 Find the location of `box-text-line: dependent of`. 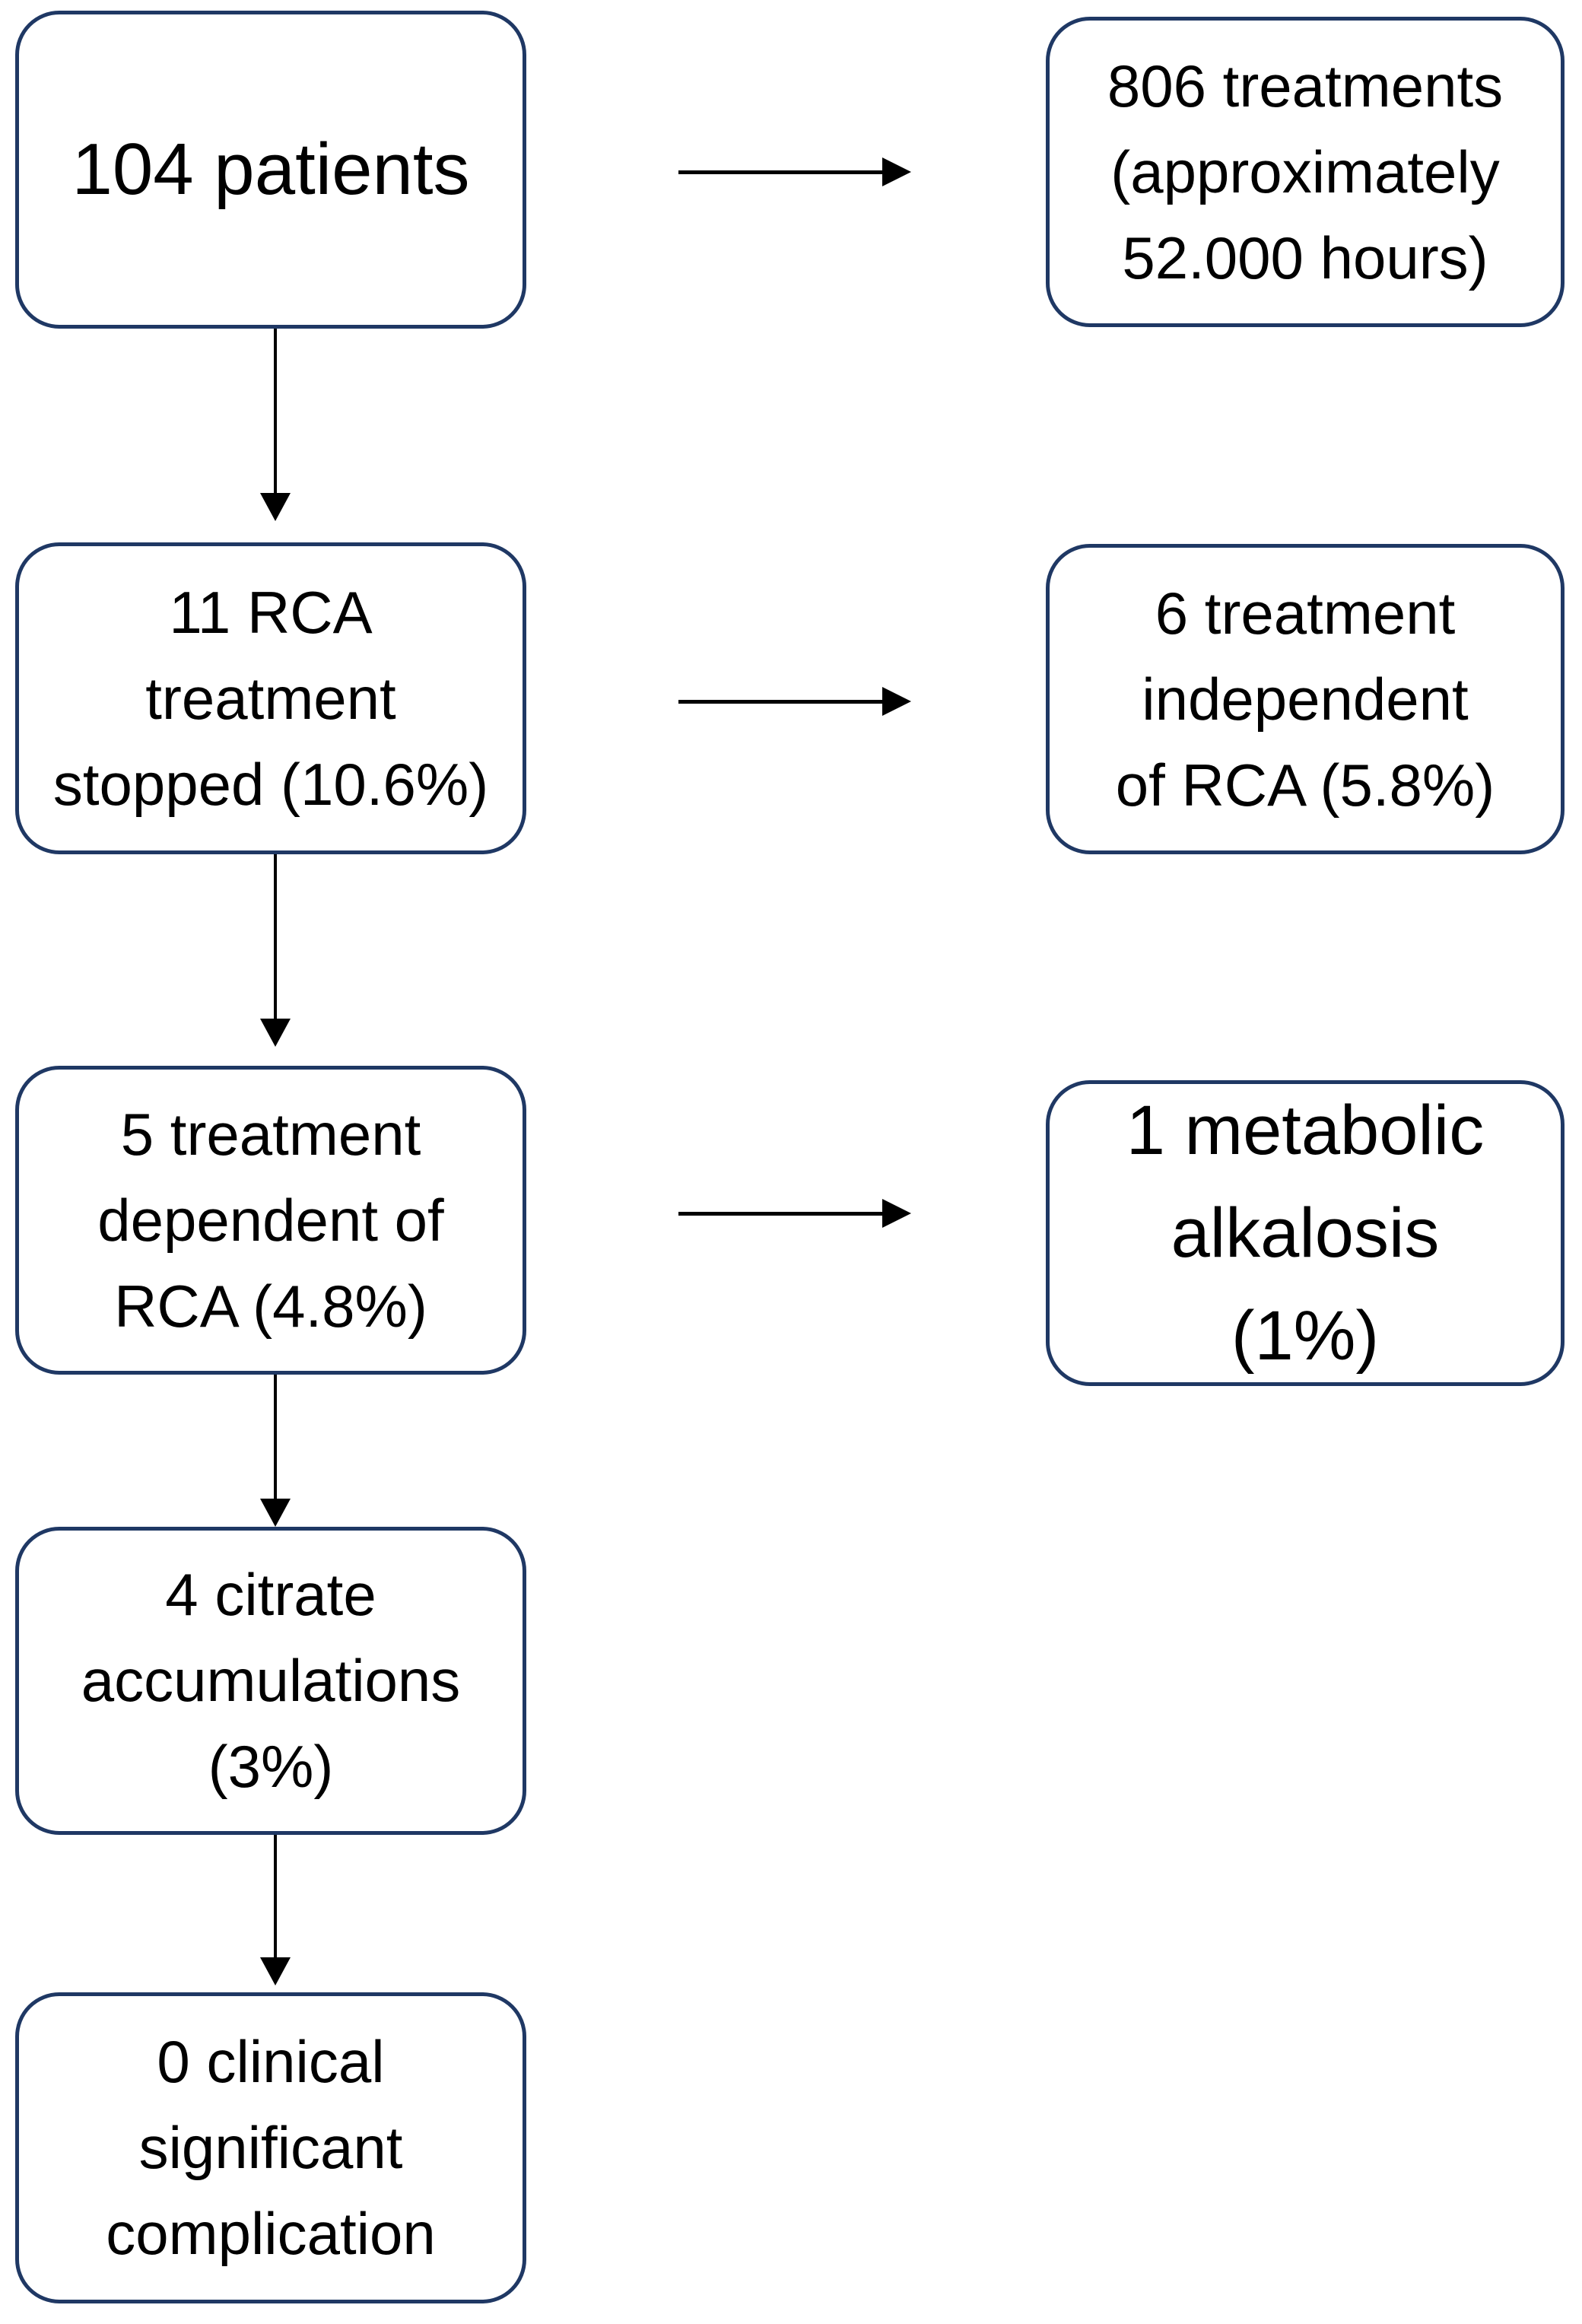

box-text-line: dependent of is located at coordinates (270, 1220).